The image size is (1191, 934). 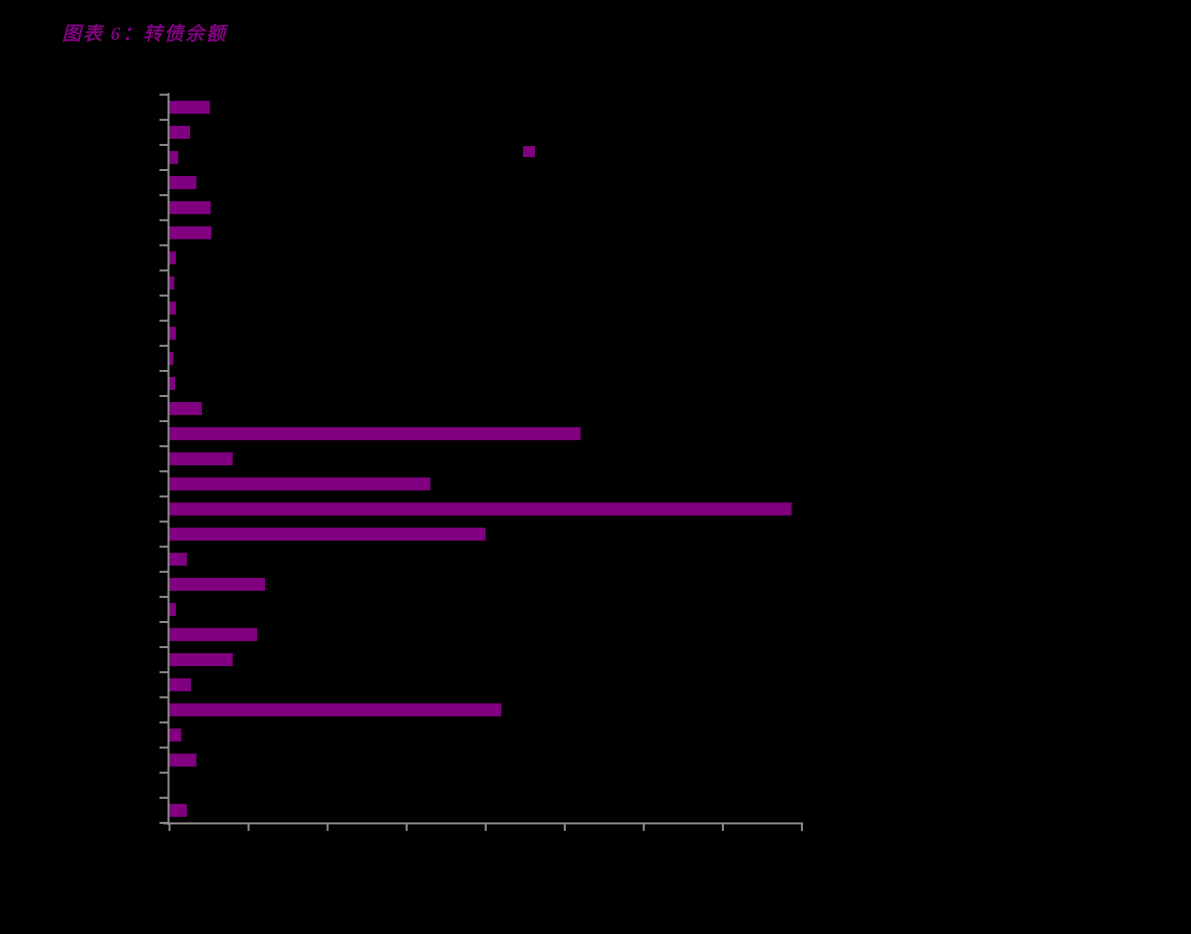 What do you see at coordinates (145, 34) in the screenshot?
I see `chart-title: 图表 6：转债余额` at bounding box center [145, 34].